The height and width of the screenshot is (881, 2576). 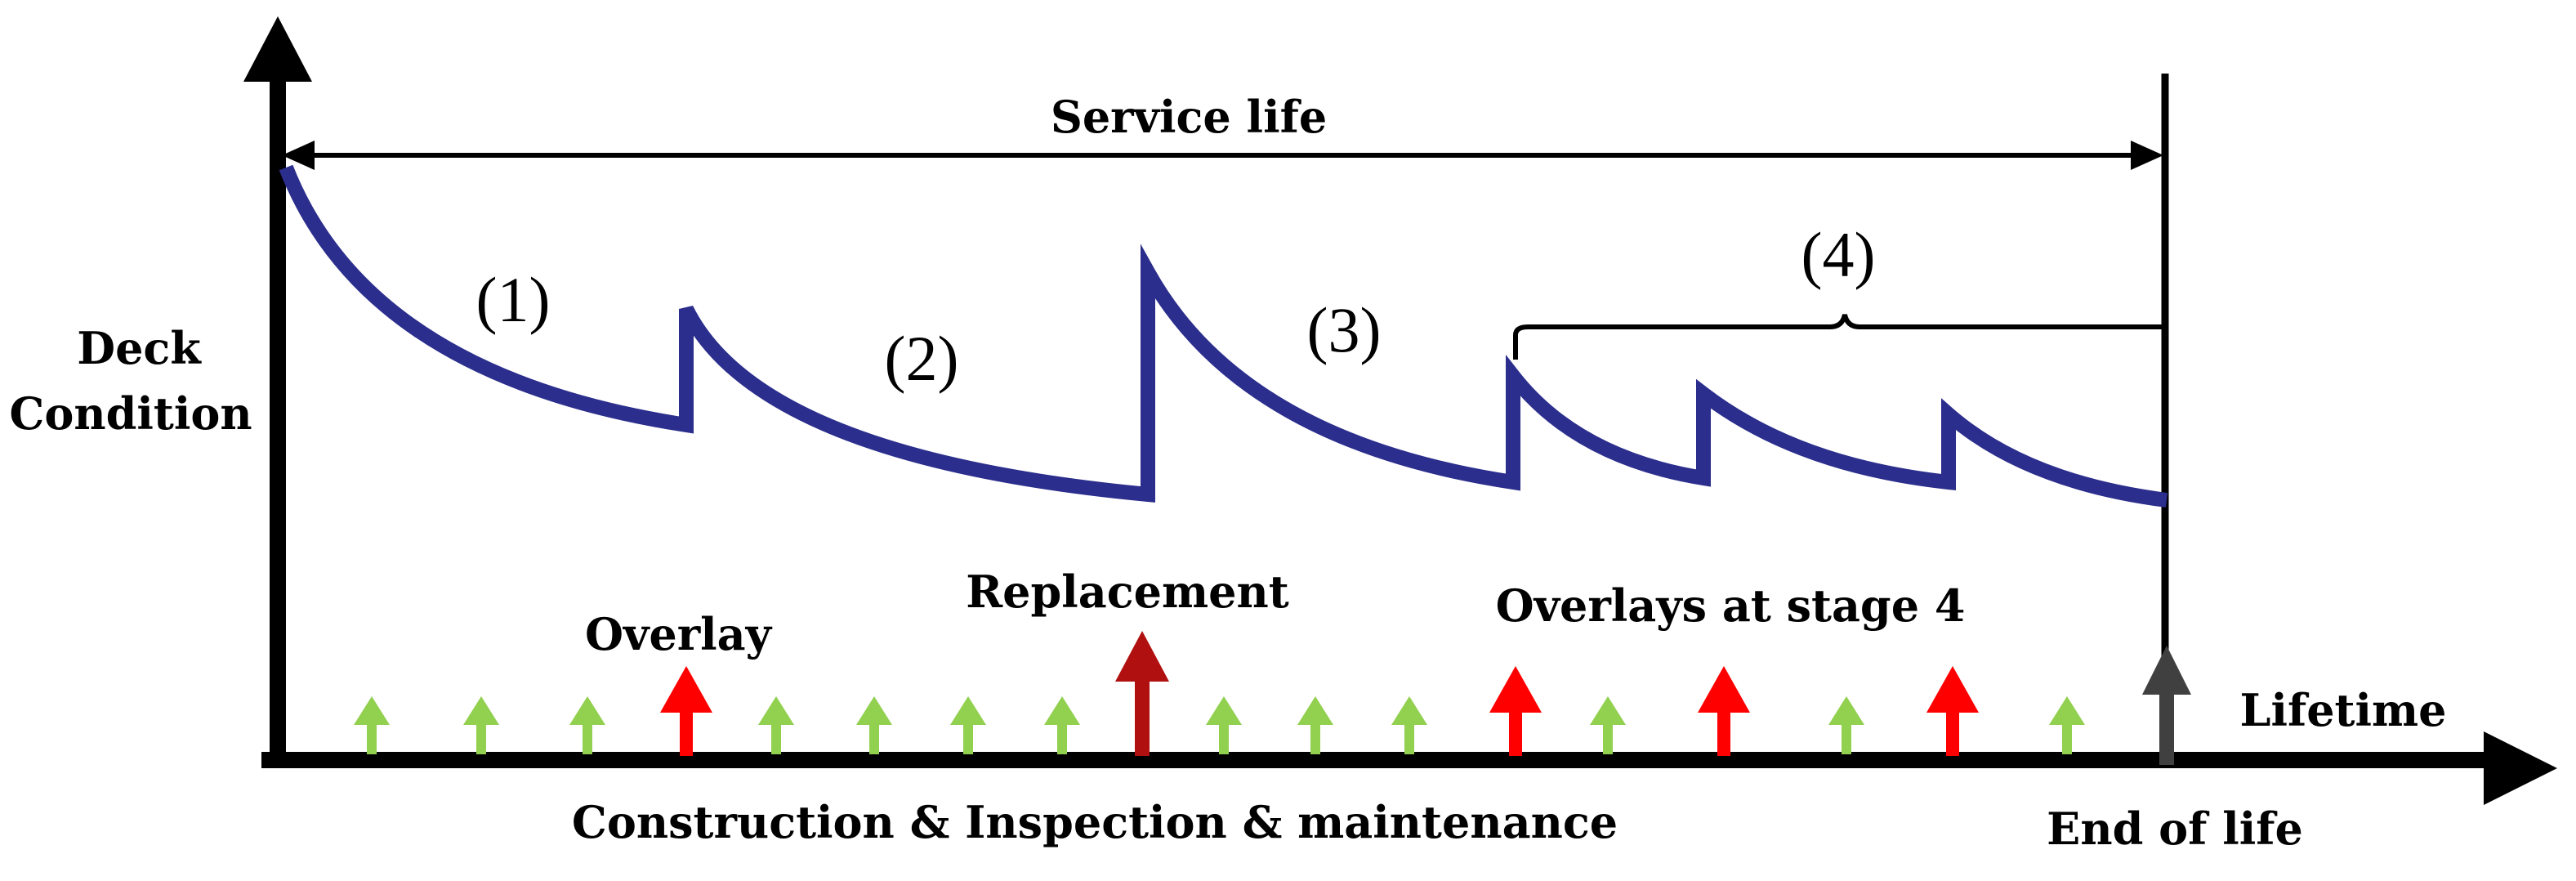 What do you see at coordinates (2521, 768) in the screenshot?
I see `x-axis-arrowhead` at bounding box center [2521, 768].